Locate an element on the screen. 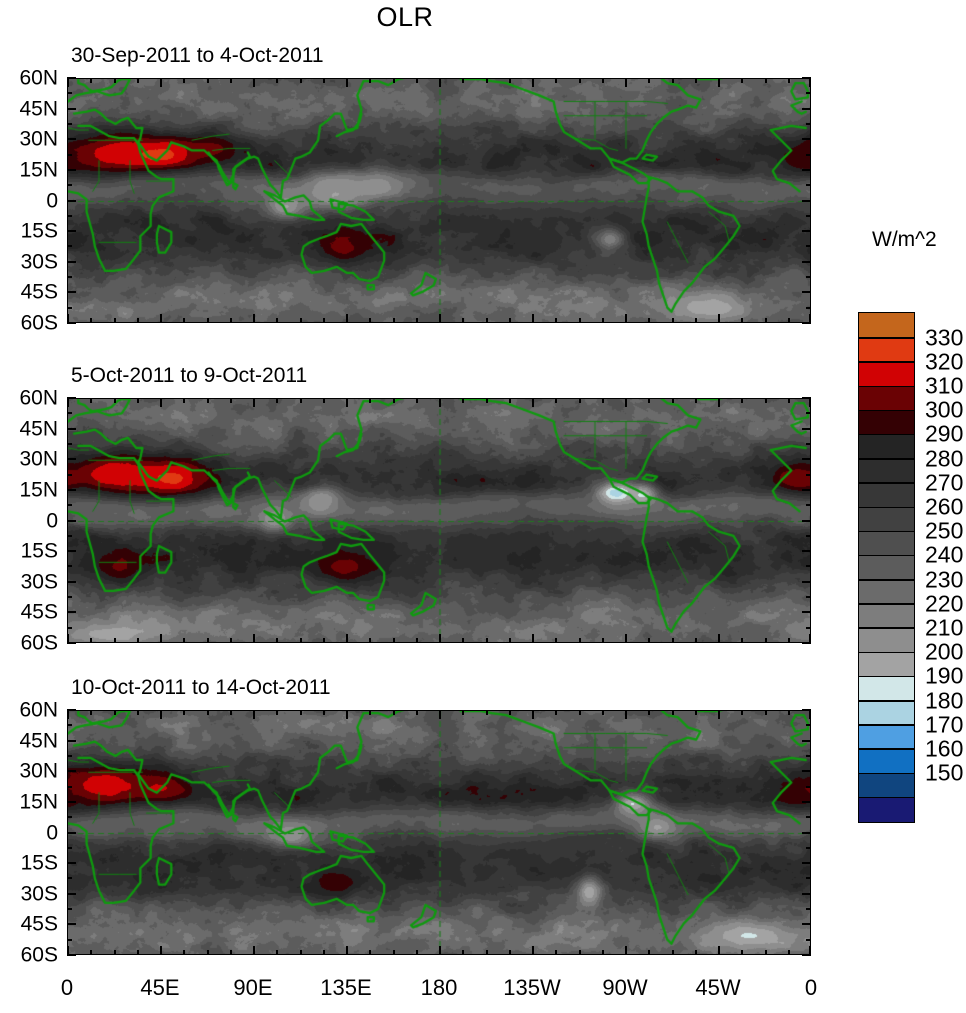 This screenshot has height=1013, width=966. colorbar-tick-label: 270 is located at coordinates (944, 482).